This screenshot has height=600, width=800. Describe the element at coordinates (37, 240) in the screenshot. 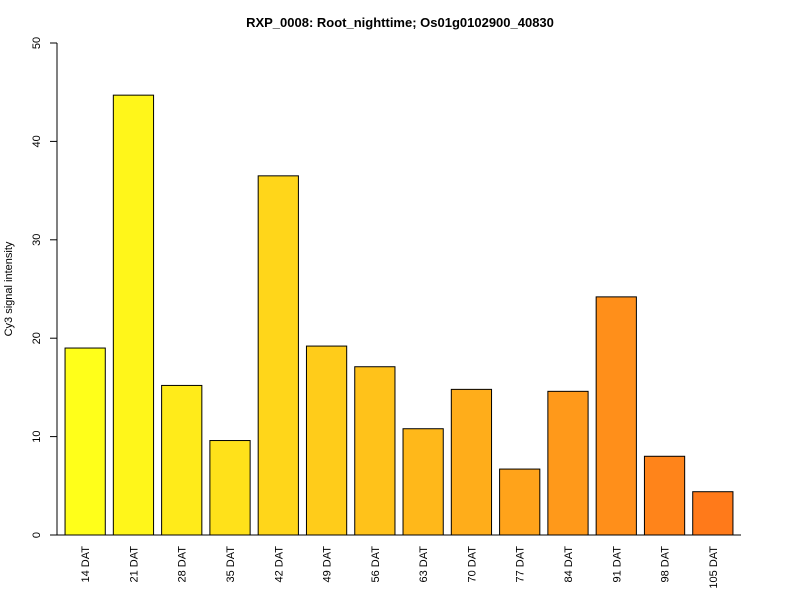

I see `y-tick-label: 30` at that location.